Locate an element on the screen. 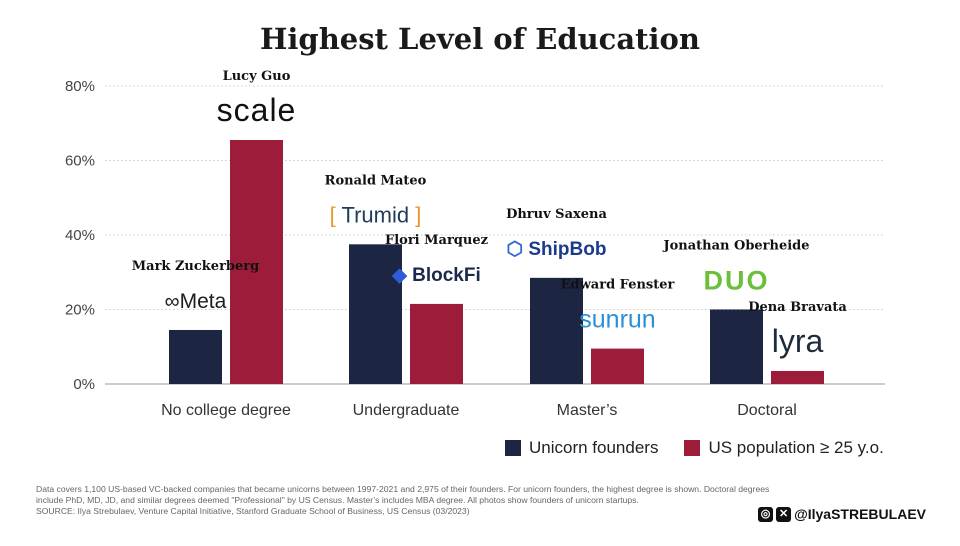  meta-logo: ∞Meta is located at coordinates (196, 301).